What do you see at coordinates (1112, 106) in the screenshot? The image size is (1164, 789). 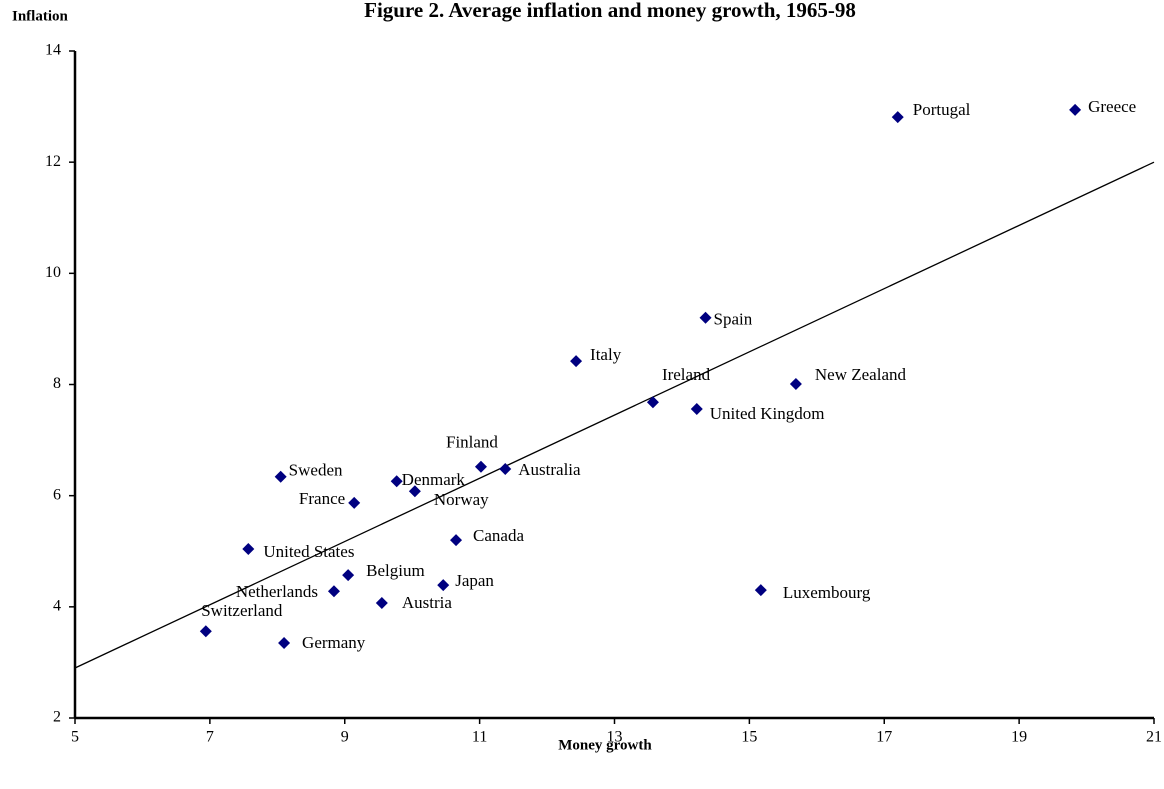 I see `point-label: Greece` at bounding box center [1112, 106].